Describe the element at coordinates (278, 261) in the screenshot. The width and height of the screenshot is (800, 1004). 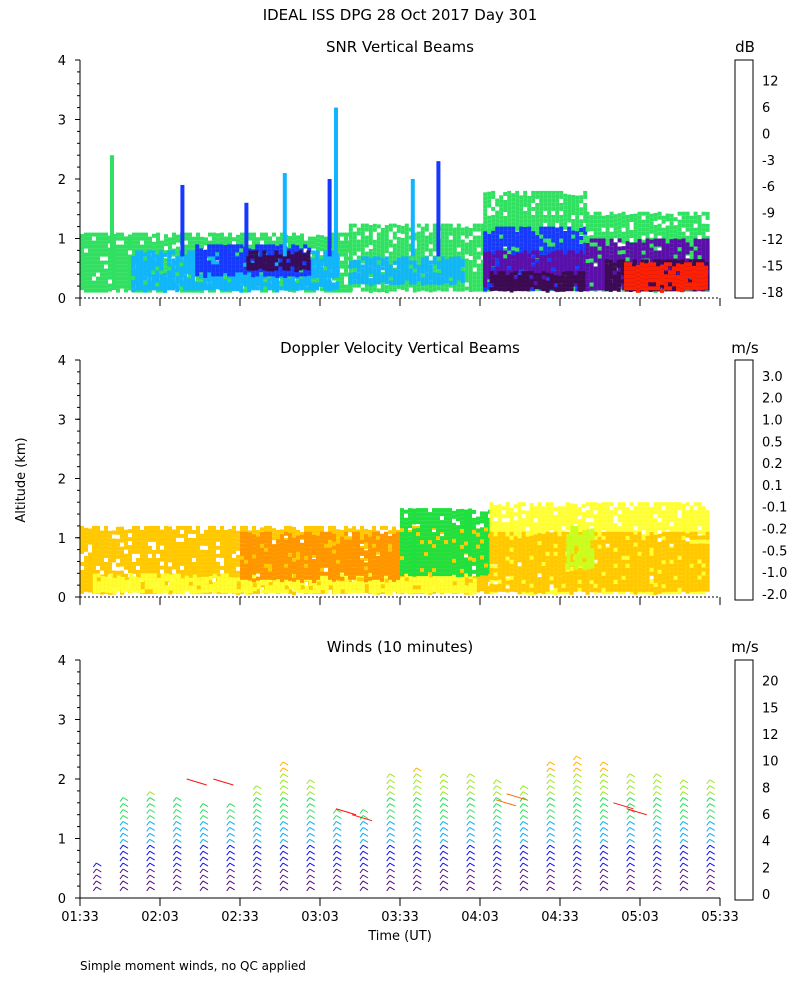
I see `heatmap-region` at that location.